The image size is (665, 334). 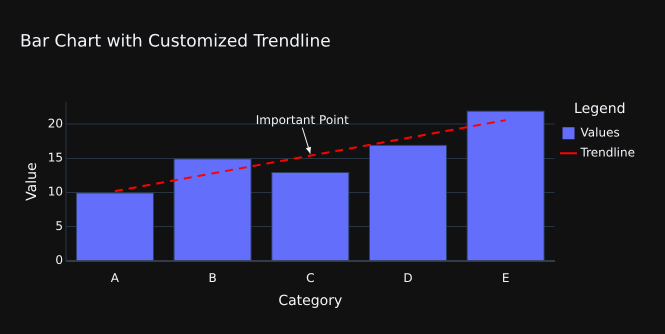 I want to click on y-tick-label: 10, so click(x=56, y=191).